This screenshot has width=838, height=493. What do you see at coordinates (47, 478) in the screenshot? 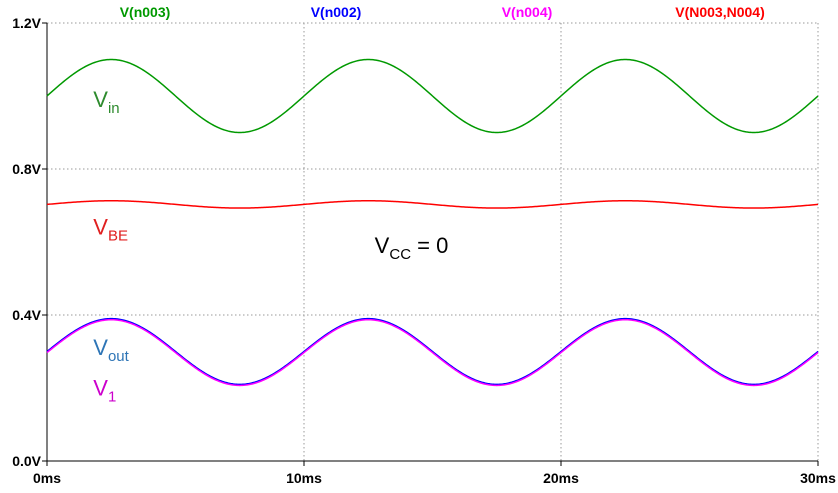
I see `x-tick-label: 0ms` at bounding box center [47, 478].